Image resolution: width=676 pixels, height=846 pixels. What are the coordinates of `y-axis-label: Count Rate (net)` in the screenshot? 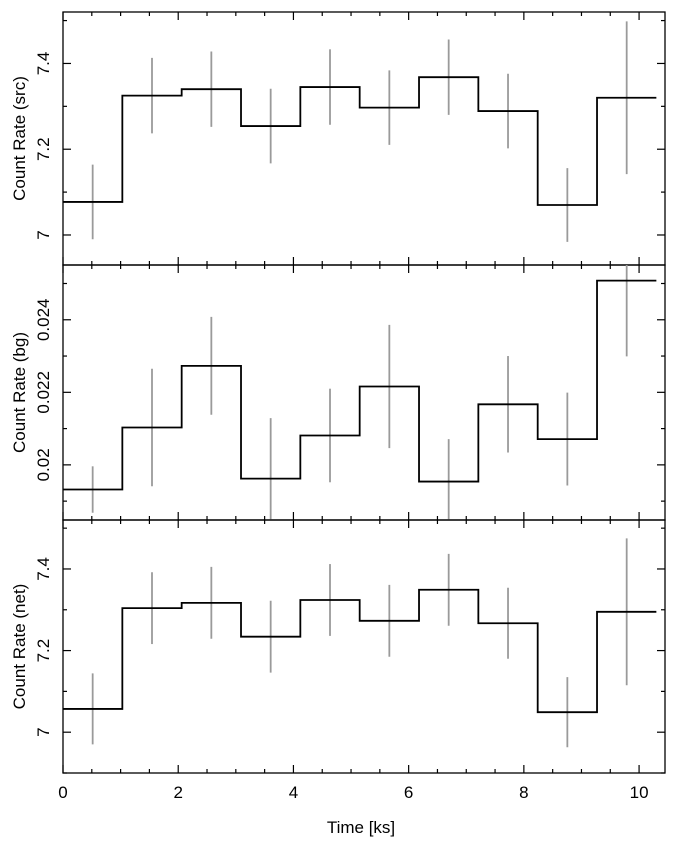 It's located at (19, 647).